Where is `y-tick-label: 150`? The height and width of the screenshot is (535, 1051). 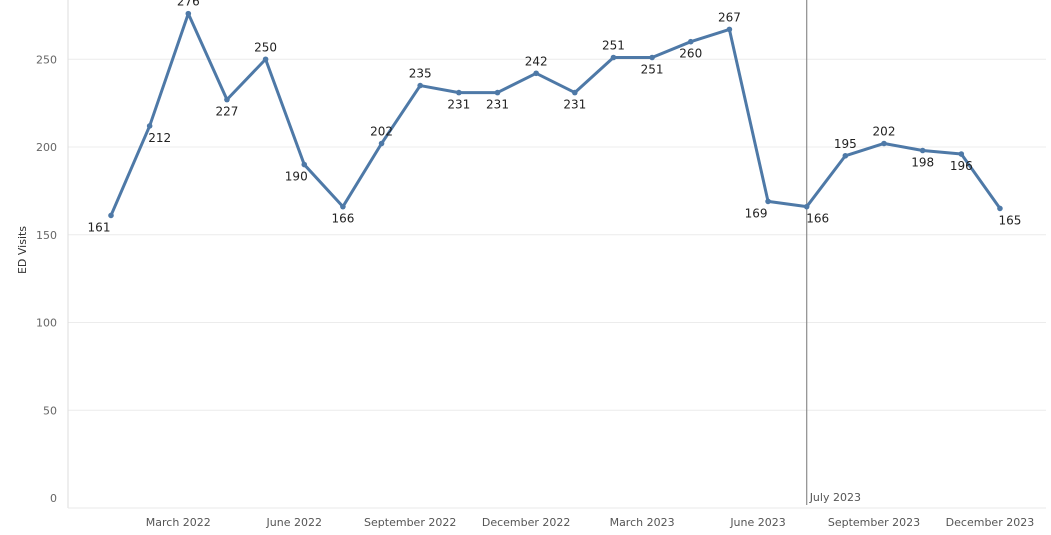 y-tick-label: 150 is located at coordinates (46, 235).